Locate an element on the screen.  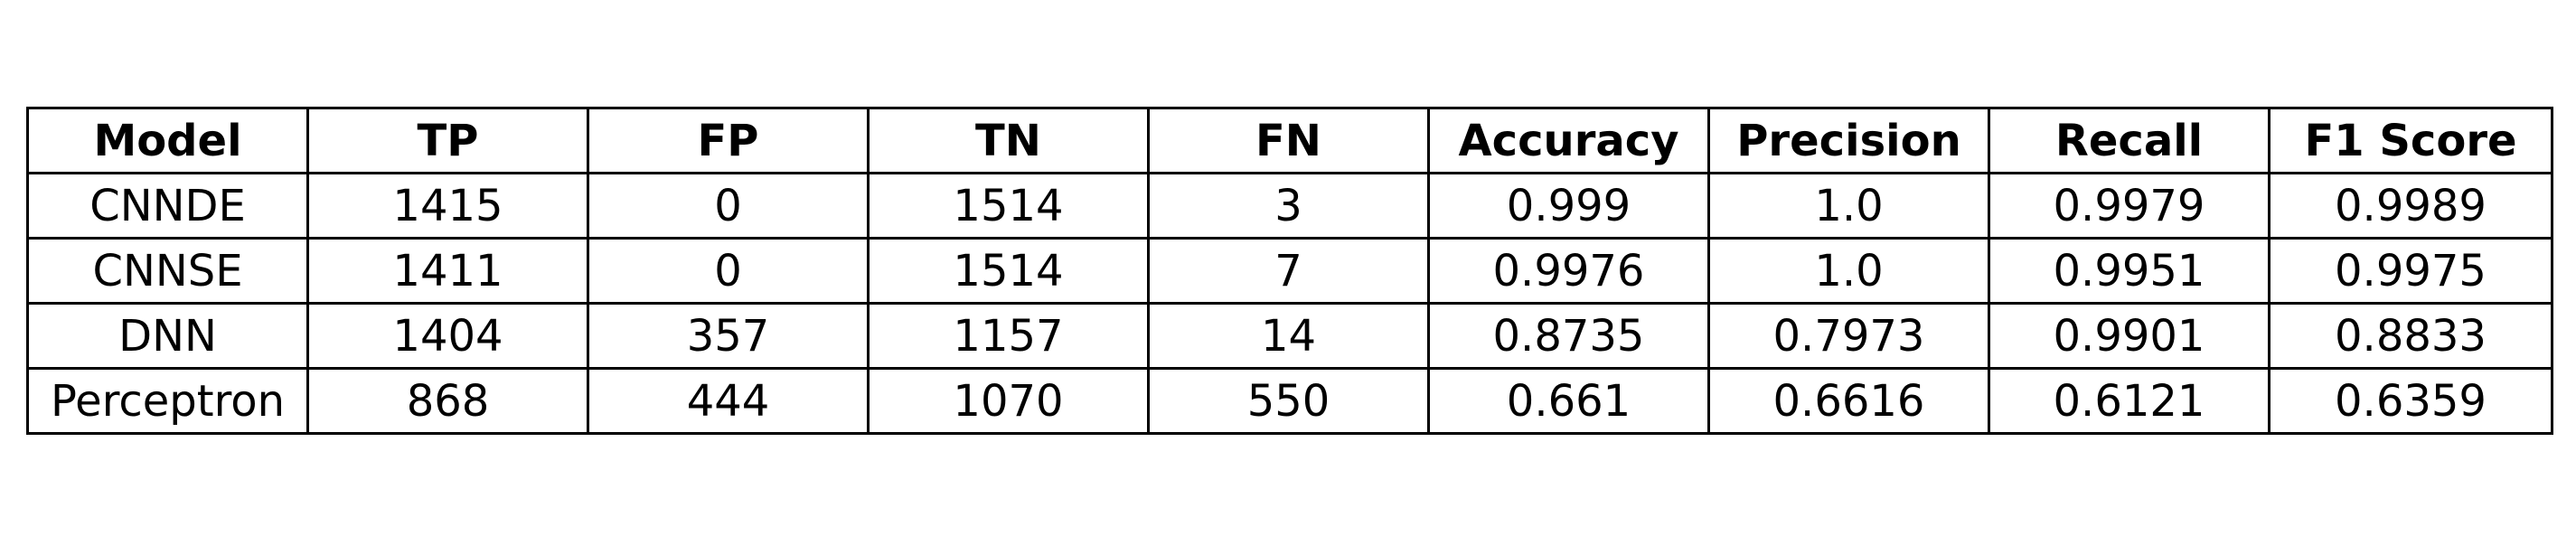
cell-recall: 0.9901 is located at coordinates (2129, 336).